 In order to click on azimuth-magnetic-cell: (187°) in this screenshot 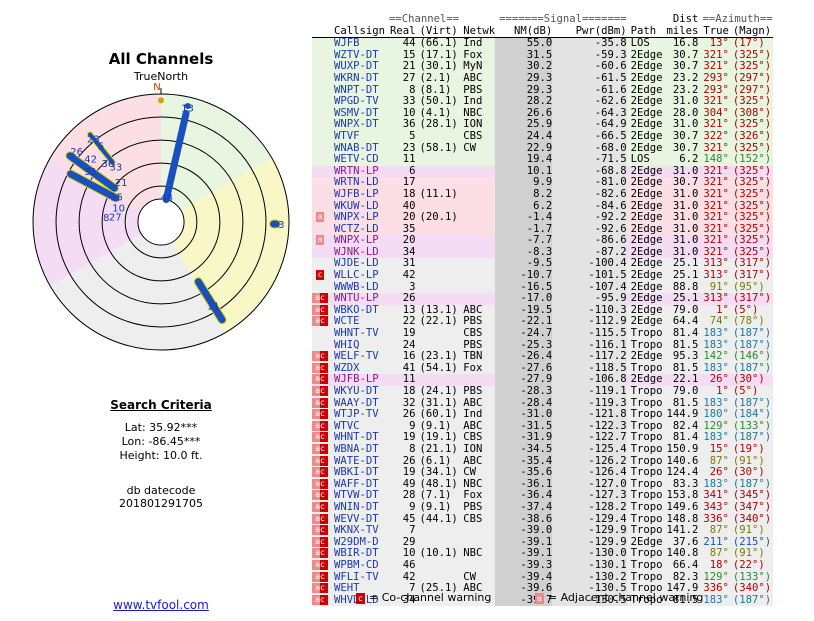, I will do `click(752, 599)`.